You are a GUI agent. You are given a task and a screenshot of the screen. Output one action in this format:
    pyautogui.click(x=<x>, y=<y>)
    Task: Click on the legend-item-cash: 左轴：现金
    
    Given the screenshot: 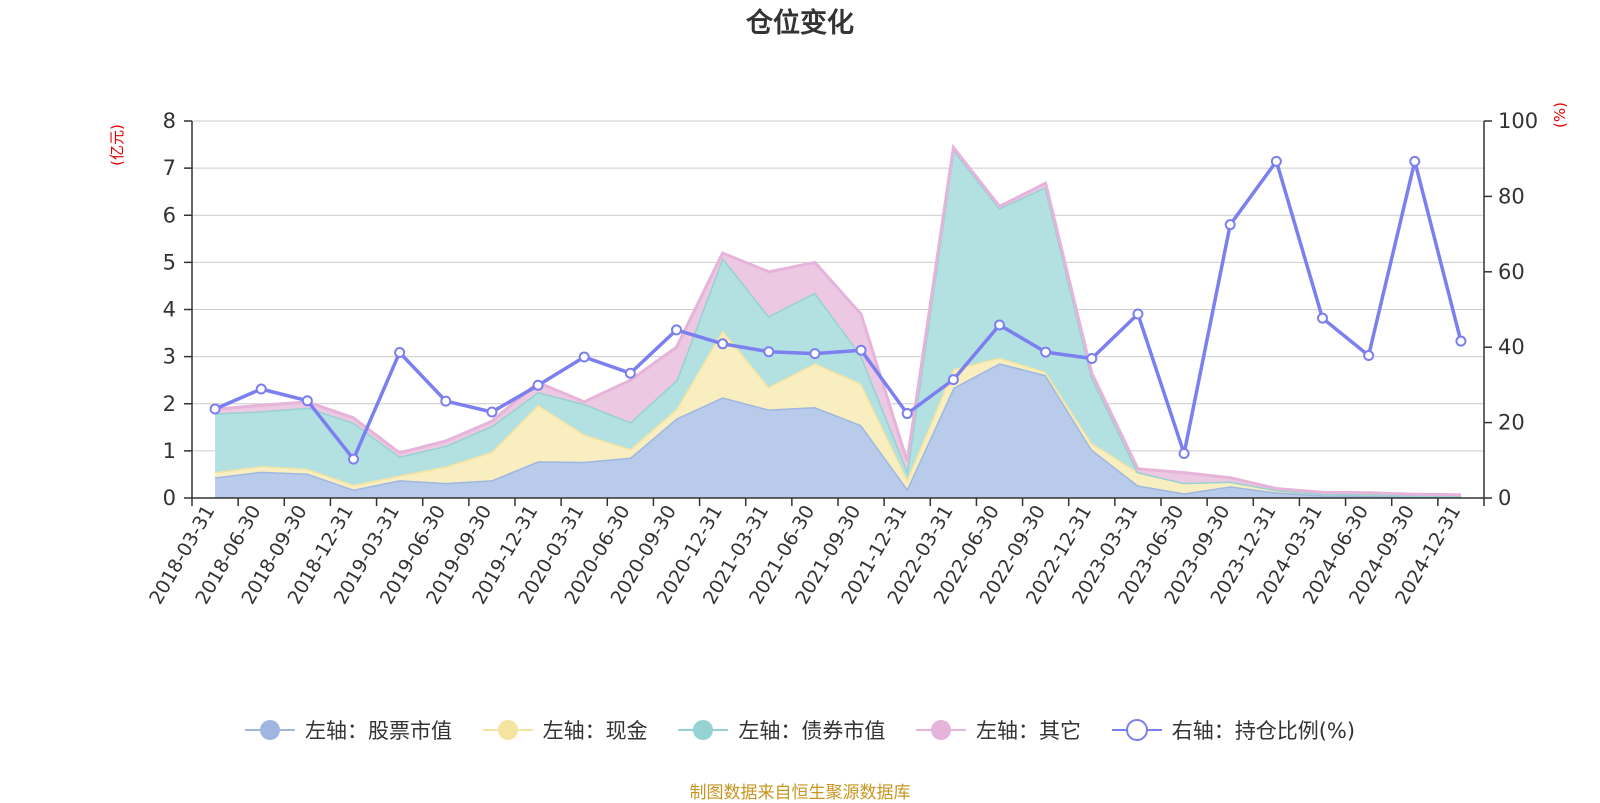 What is the action you would take?
    pyautogui.click(x=565, y=730)
    